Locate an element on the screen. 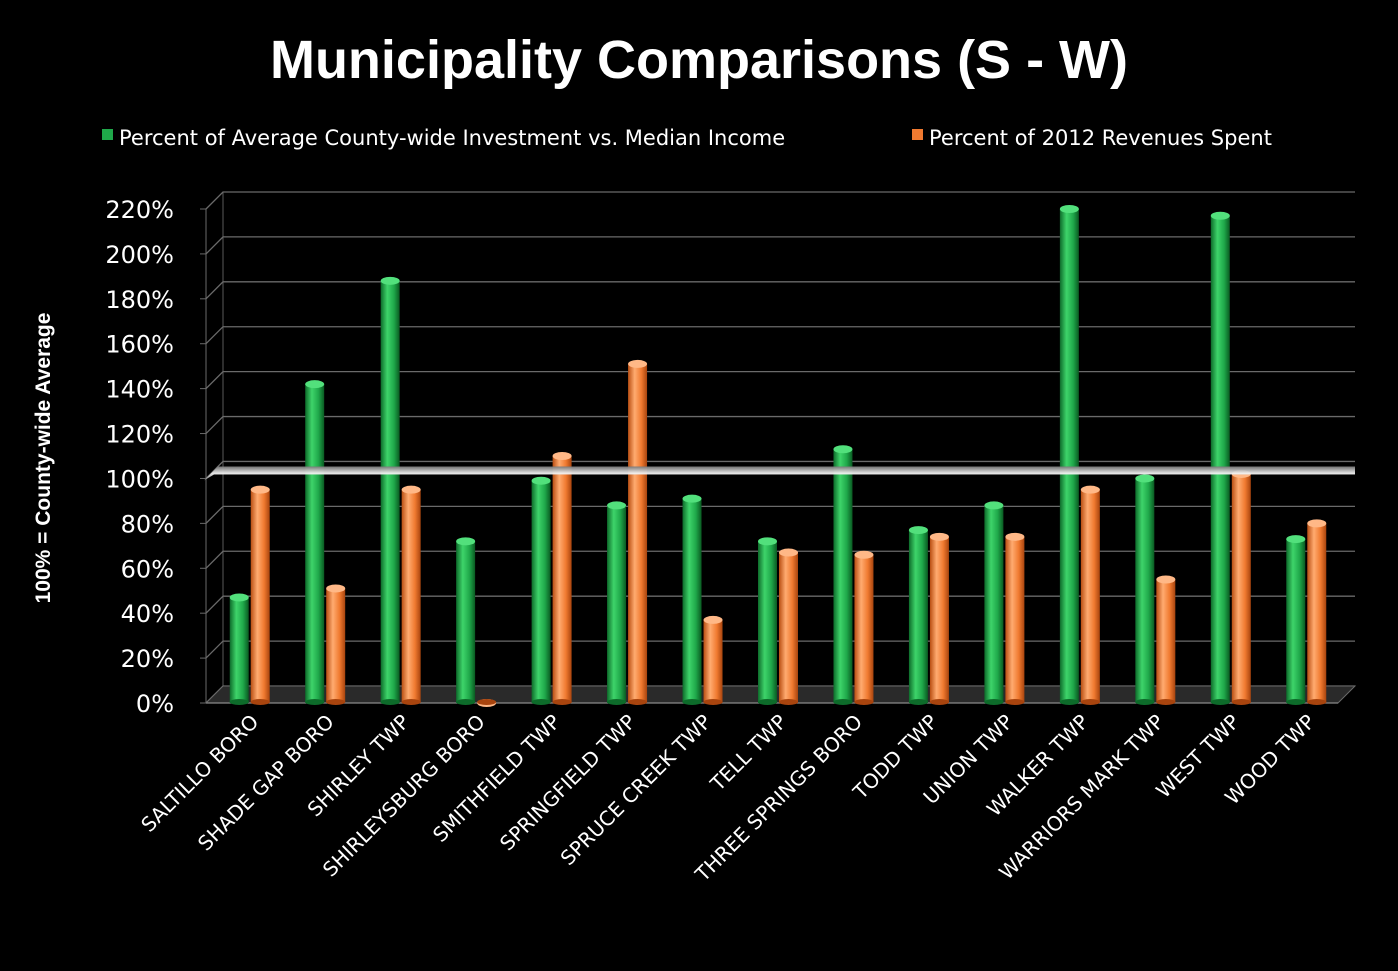 Image resolution: width=1398 pixels, height=971 pixels. y-tick-label: 20% is located at coordinates (147, 659).